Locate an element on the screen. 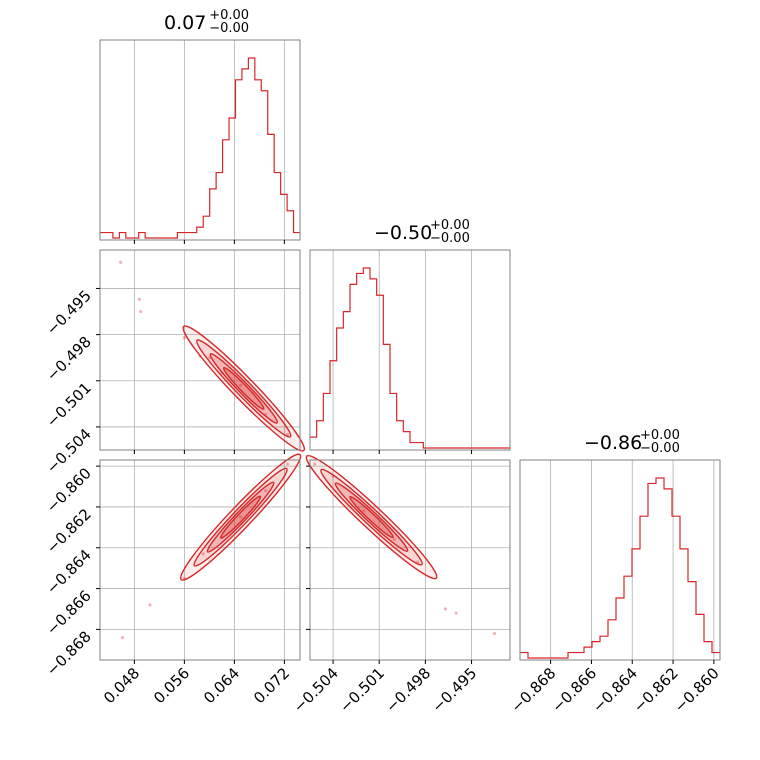 The image size is (760, 760). histogram-title-2: −0.86+0.00−0.00 is located at coordinates (632, 442).